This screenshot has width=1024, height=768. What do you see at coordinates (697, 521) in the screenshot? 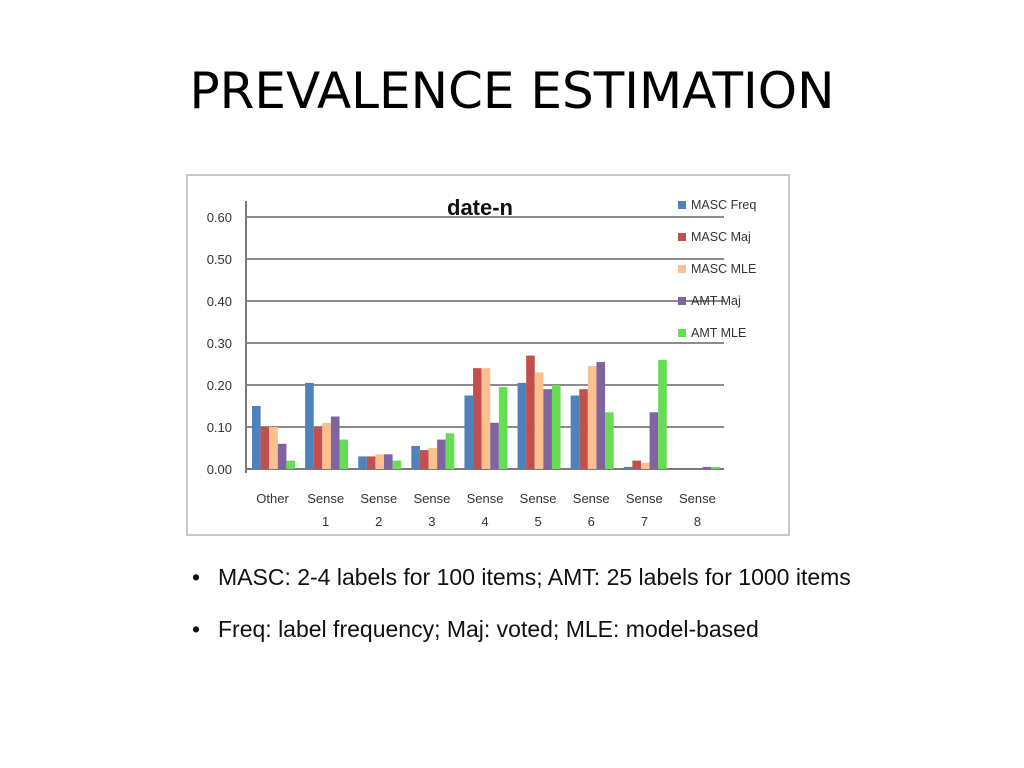
I see `x-tick-label: 8` at bounding box center [697, 521].